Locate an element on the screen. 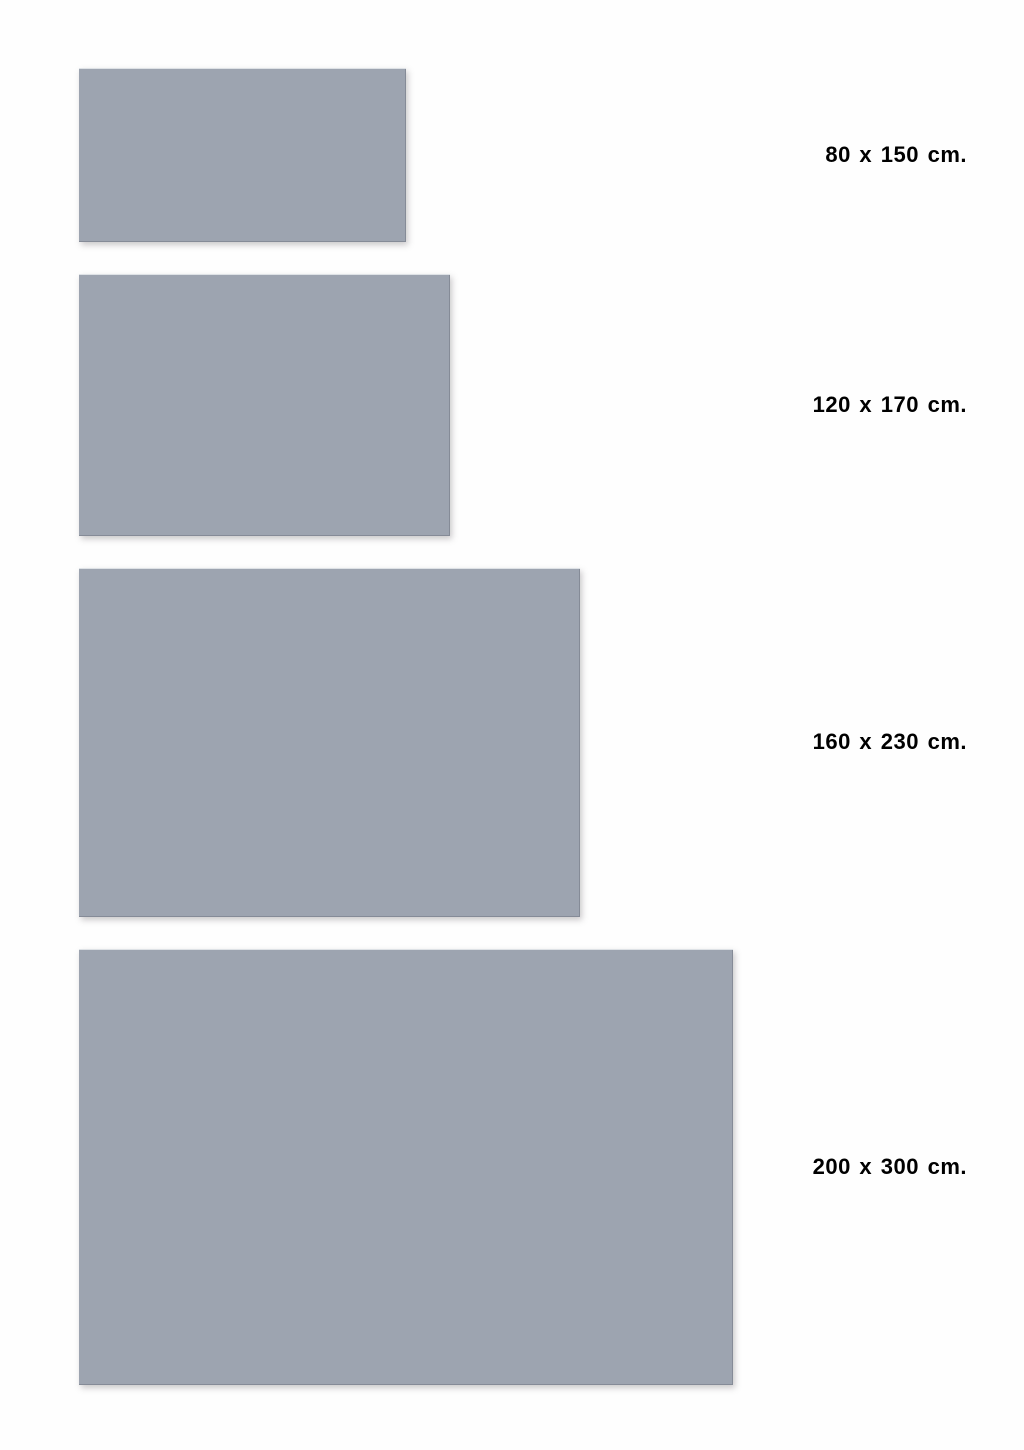 The image size is (1024, 1450). size-label: 160 x 230 cm. is located at coordinates (889, 742).